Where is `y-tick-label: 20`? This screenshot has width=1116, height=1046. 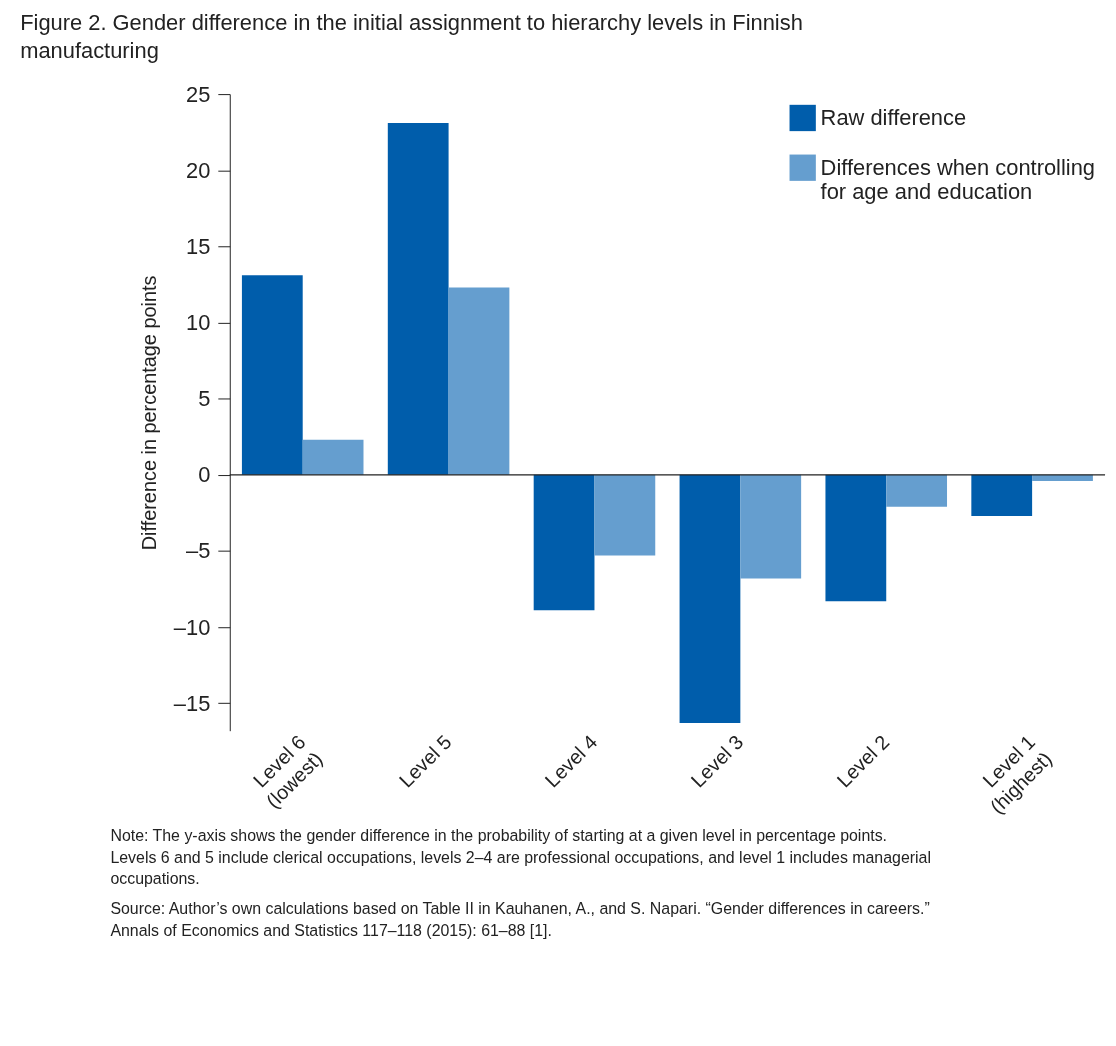
y-tick-label: 20 is located at coordinates (198, 170).